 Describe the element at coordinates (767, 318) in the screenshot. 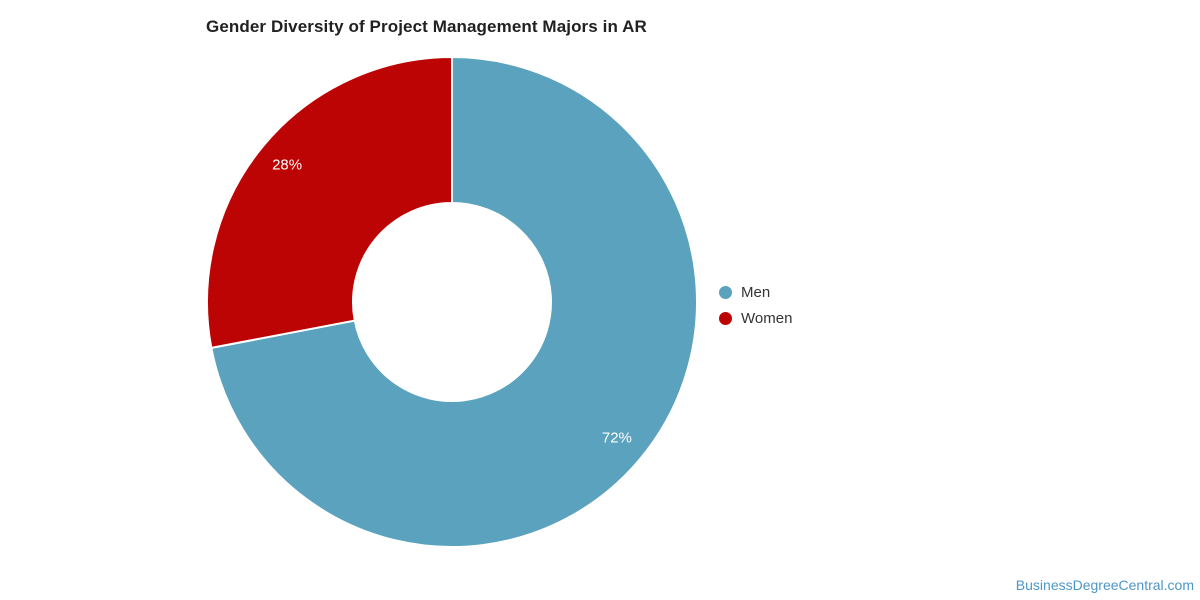

I see `legend-label-women: Women` at that location.